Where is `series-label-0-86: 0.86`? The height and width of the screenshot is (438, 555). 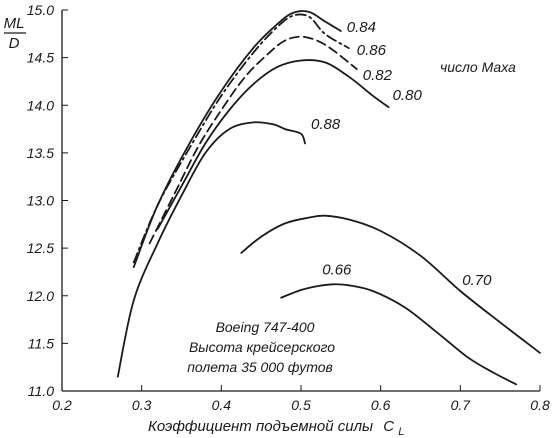
series-label-0-86: 0.86 is located at coordinates (372, 50).